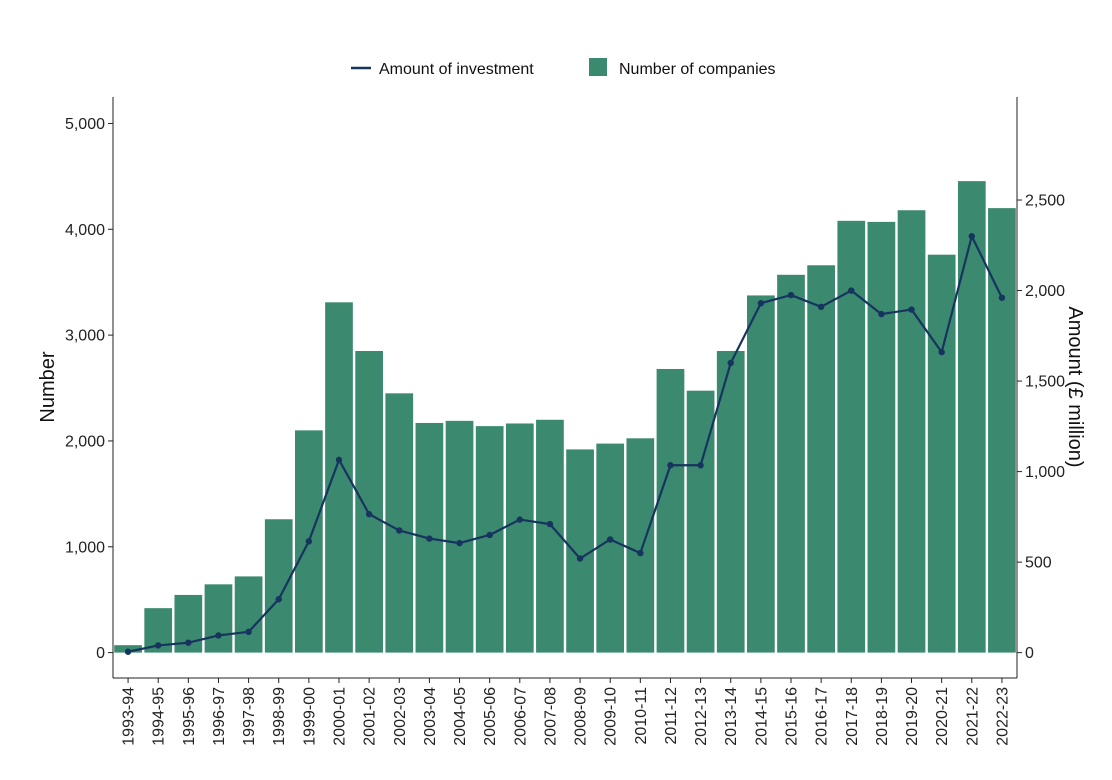  What do you see at coordinates (641, 716) in the screenshot?
I see `x-tick-label: 2010-11` at bounding box center [641, 716].